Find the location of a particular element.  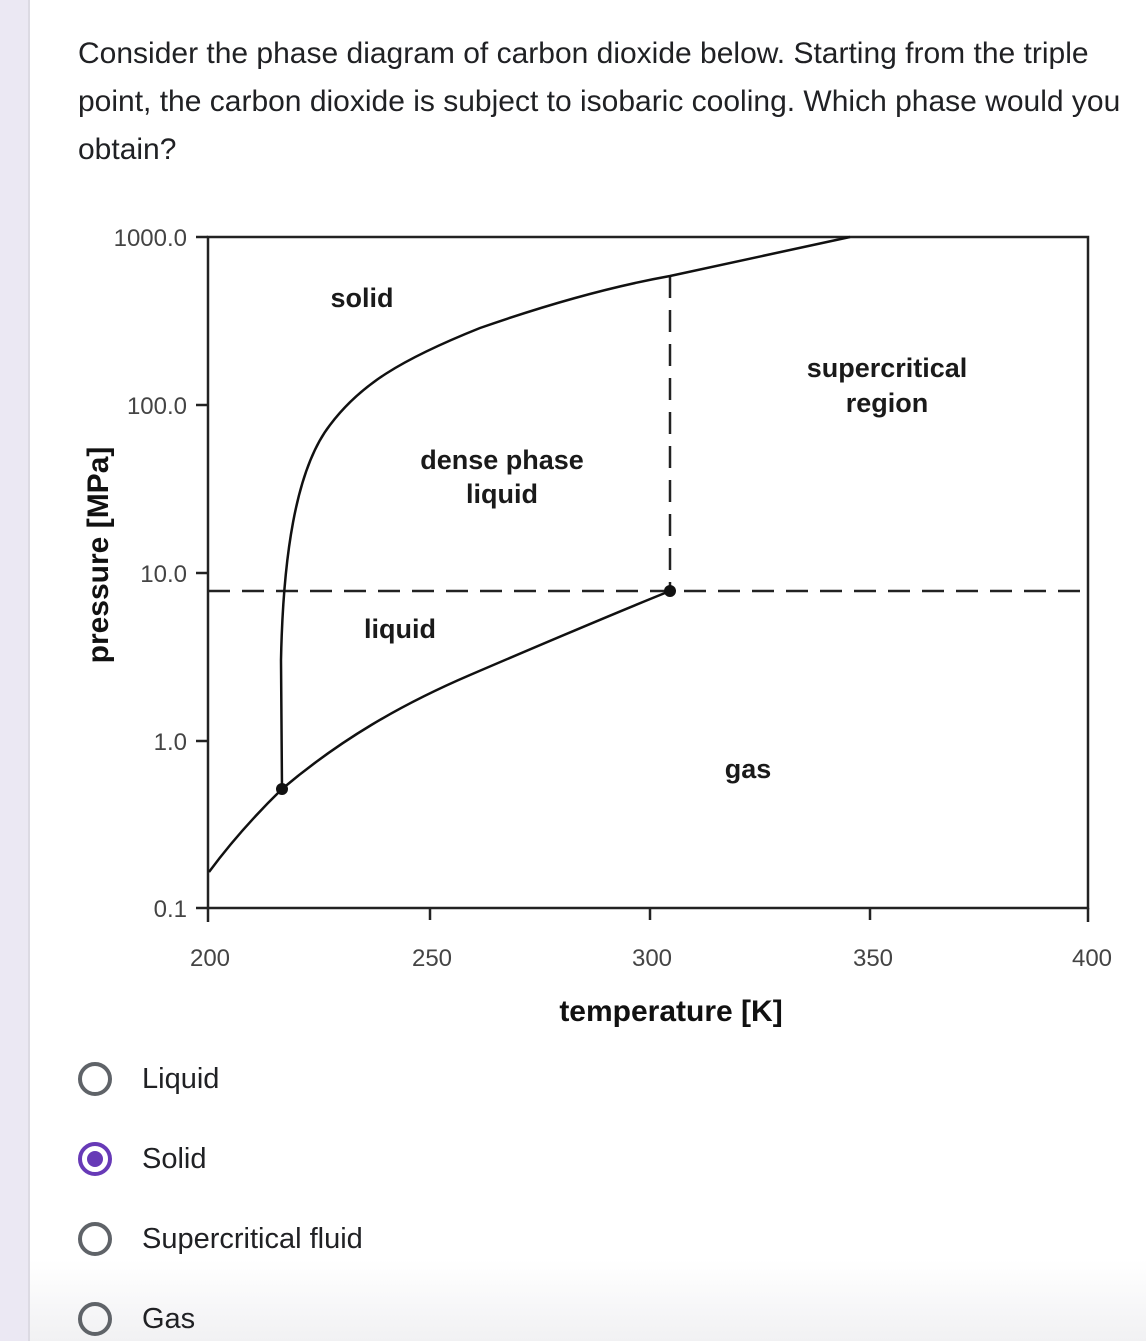

x-tick-label: 350 is located at coordinates (873, 958).